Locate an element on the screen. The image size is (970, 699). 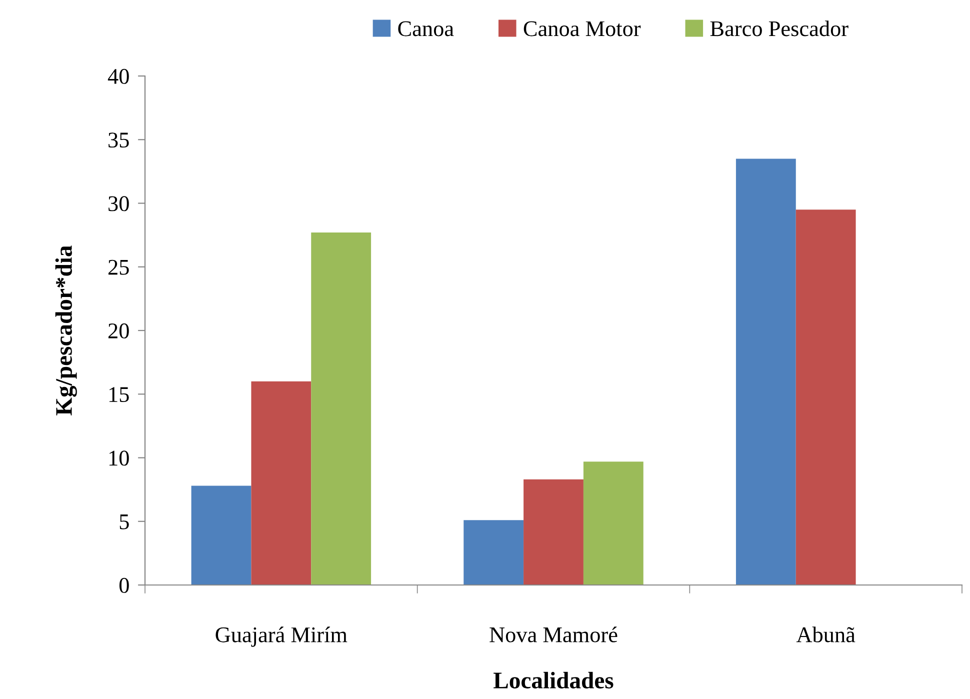
y-tick-label: 20 is located at coordinates (118, 330).